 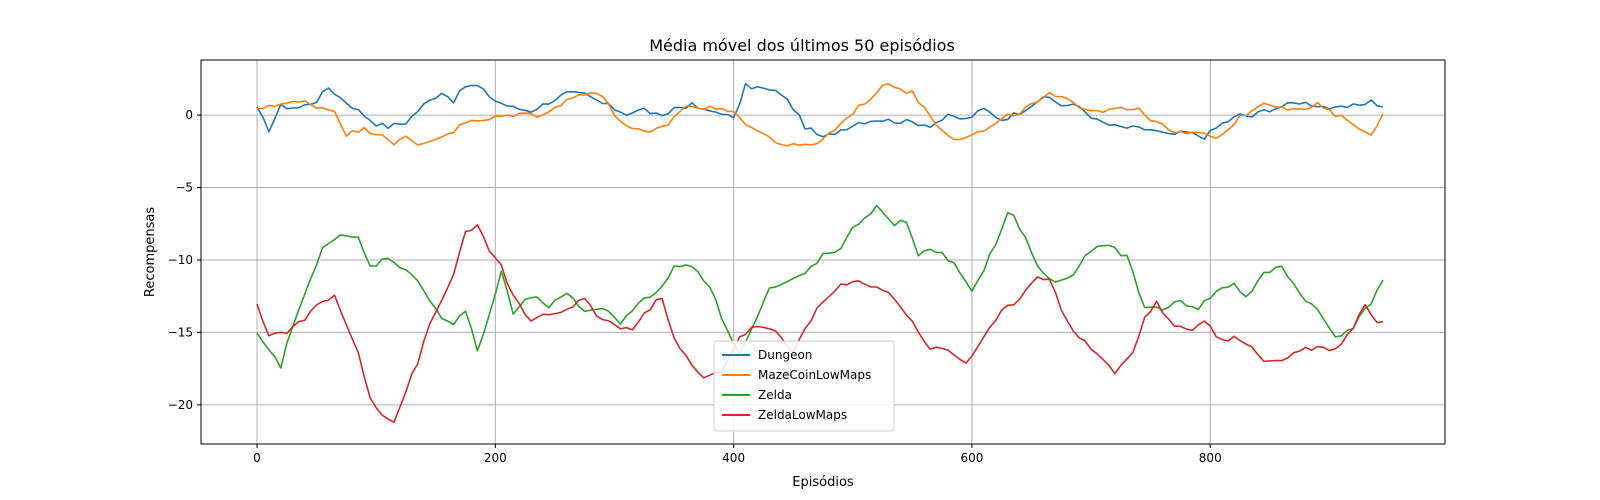 I want to click on x-axis-label: Episódios, so click(x=823, y=482).